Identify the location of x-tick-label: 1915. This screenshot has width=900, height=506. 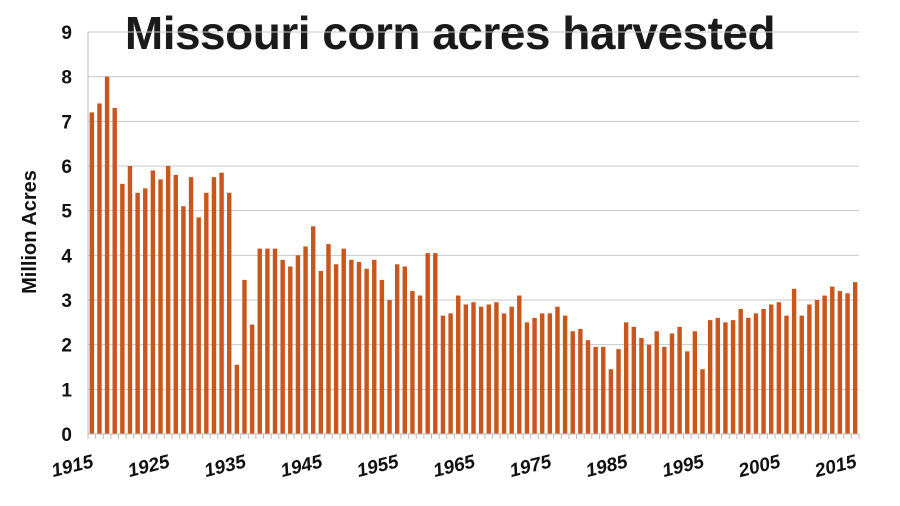
(72, 466).